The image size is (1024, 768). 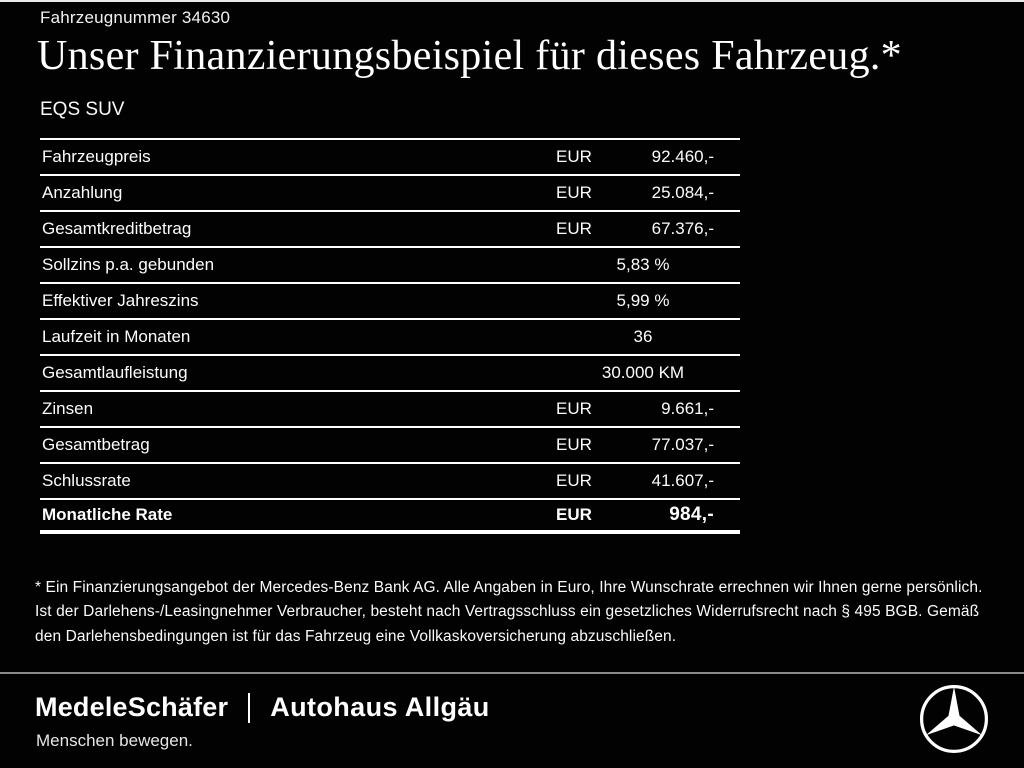 What do you see at coordinates (390, 192) in the screenshot?
I see `finance-row: Anzahlung EUR 25.084,-` at bounding box center [390, 192].